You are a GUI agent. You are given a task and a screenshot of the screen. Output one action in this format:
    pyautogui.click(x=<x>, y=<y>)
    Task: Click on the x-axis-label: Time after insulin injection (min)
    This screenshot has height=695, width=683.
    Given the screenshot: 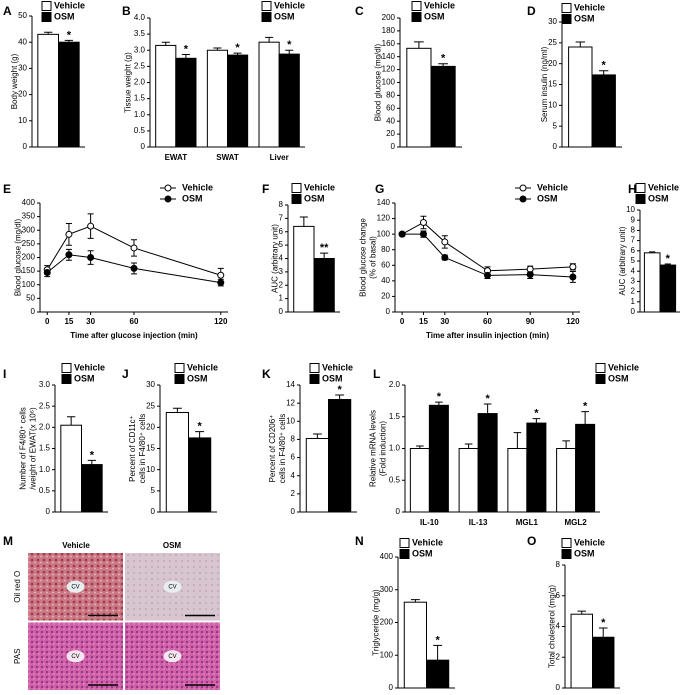 What is the action you would take?
    pyautogui.click(x=487, y=335)
    